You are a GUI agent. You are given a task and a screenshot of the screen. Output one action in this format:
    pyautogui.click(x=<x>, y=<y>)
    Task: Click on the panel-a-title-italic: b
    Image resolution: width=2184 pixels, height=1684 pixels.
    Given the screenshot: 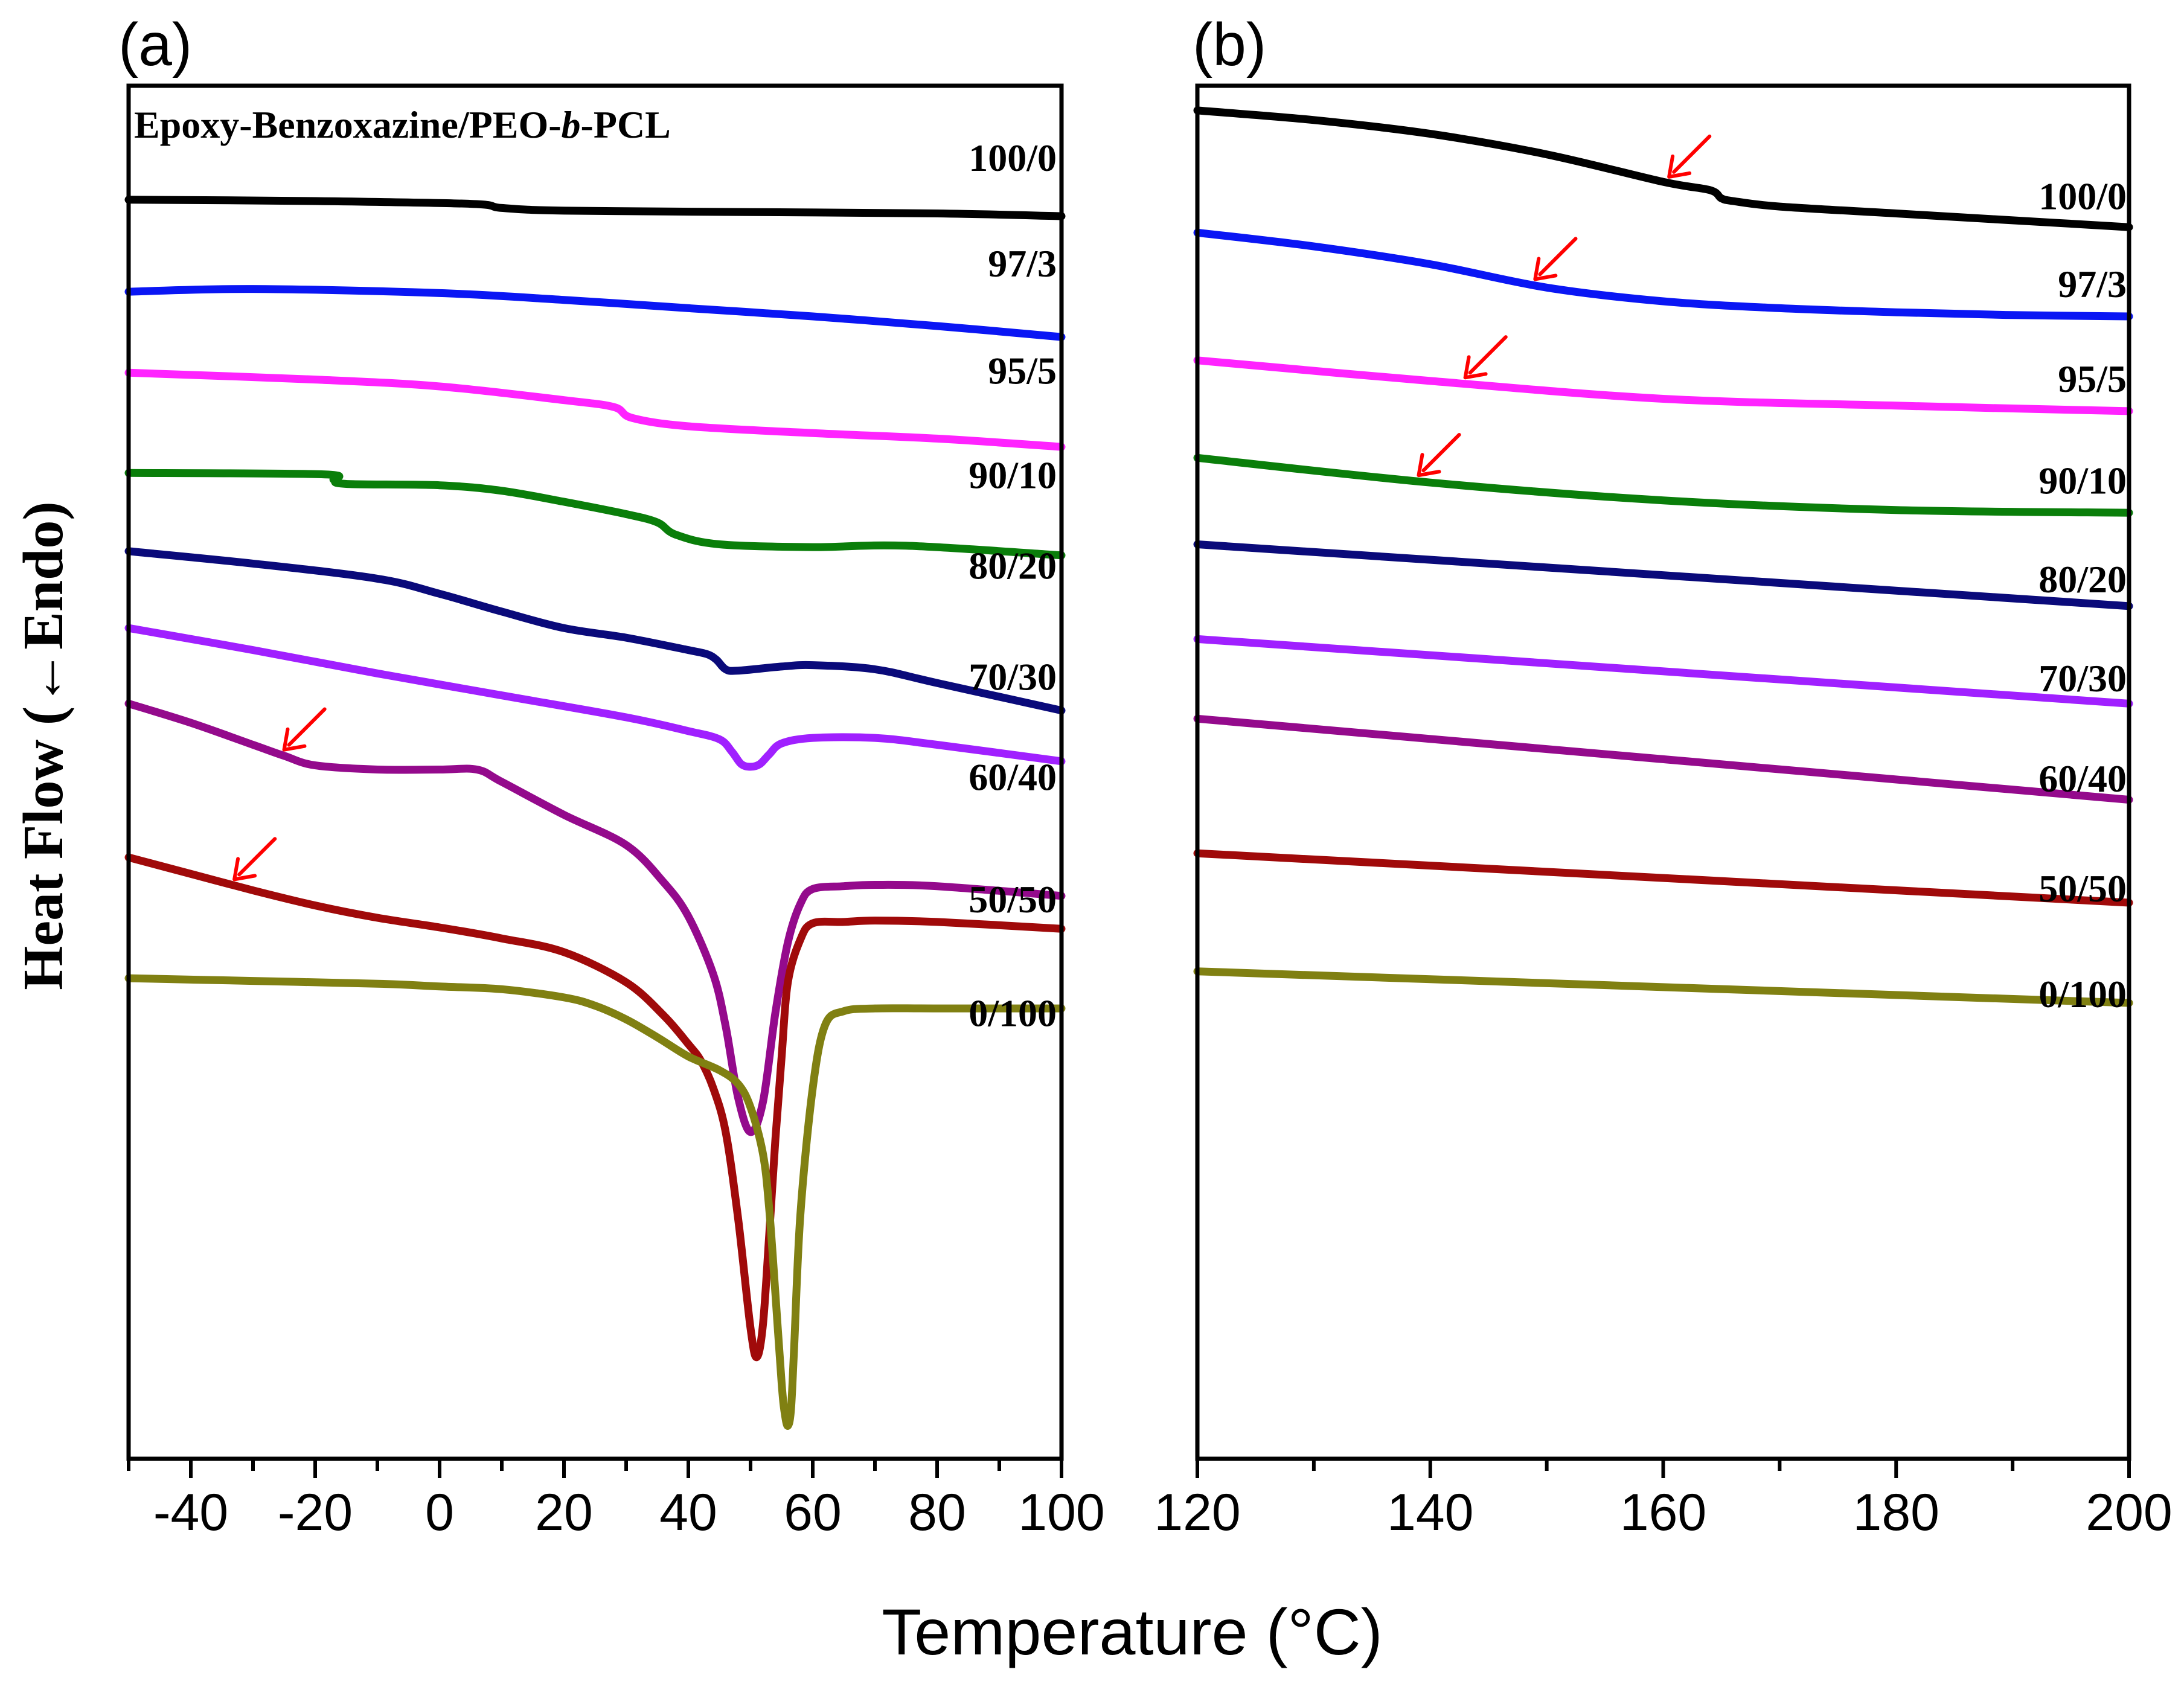 What is the action you would take?
    pyautogui.click(x=571, y=124)
    